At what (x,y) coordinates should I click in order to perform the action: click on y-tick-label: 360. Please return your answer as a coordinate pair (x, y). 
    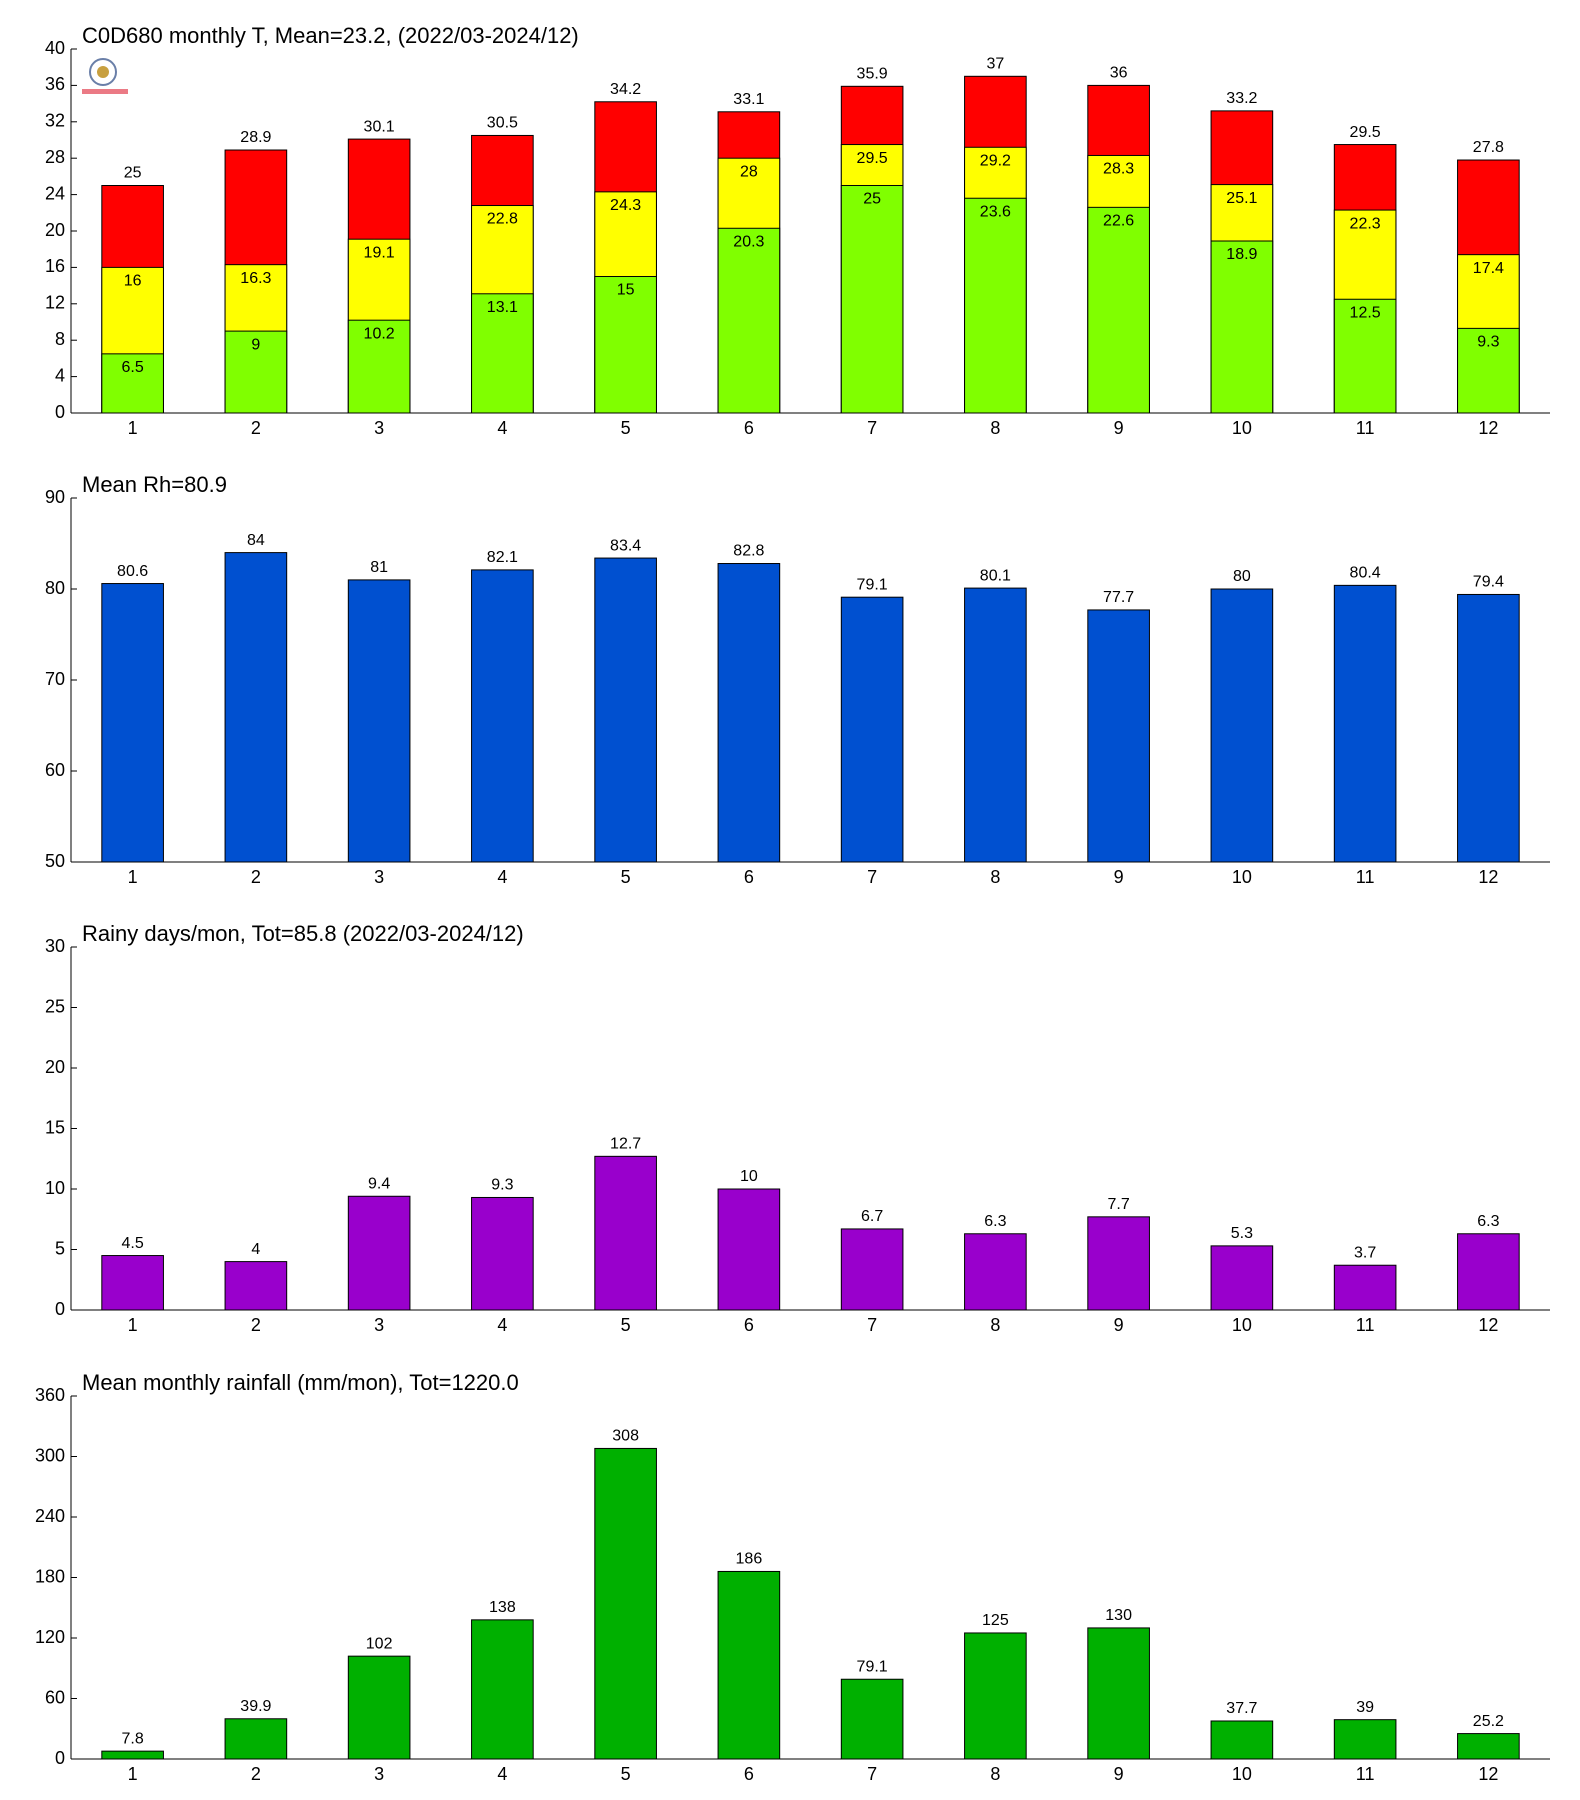
    Looking at the image, I should click on (50, 1395).